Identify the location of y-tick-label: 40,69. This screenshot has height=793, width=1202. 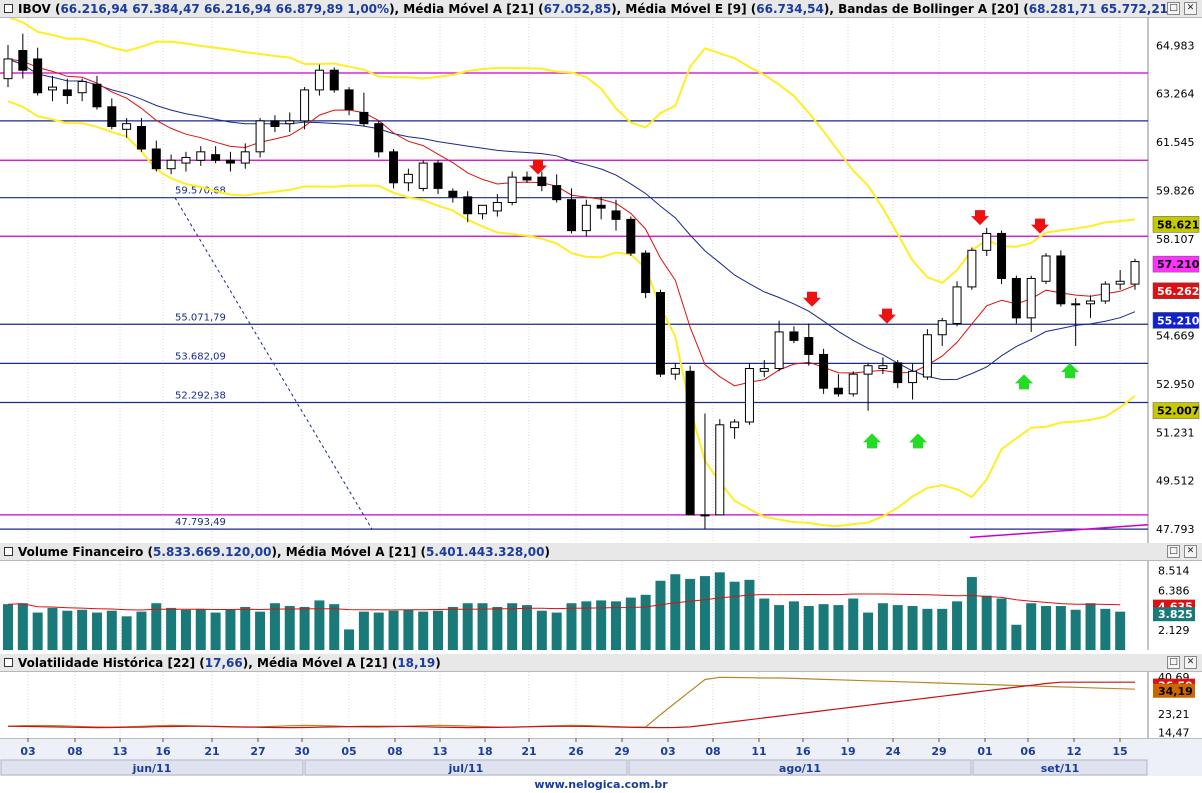
(1174, 678).